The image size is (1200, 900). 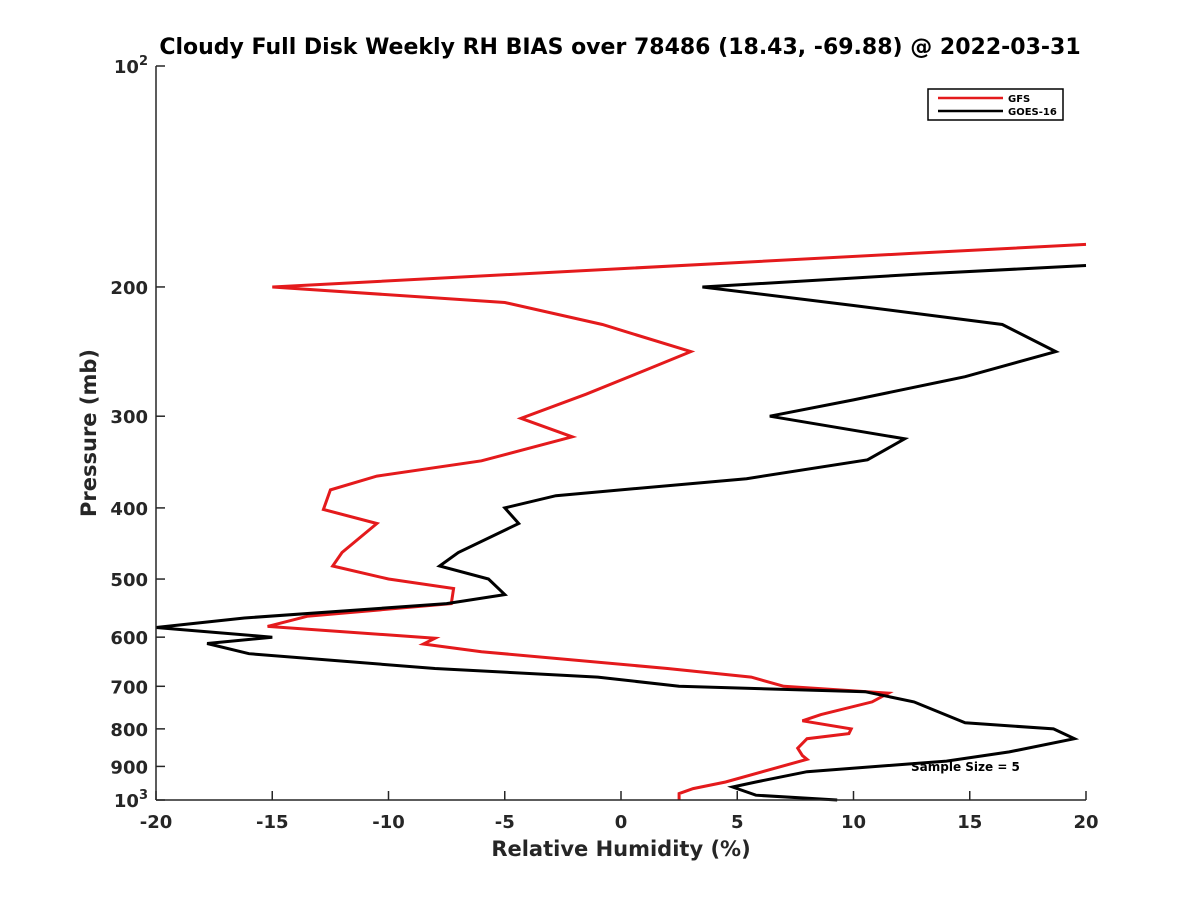 What do you see at coordinates (272, 822) in the screenshot?
I see `x-tick-label: -15` at bounding box center [272, 822].